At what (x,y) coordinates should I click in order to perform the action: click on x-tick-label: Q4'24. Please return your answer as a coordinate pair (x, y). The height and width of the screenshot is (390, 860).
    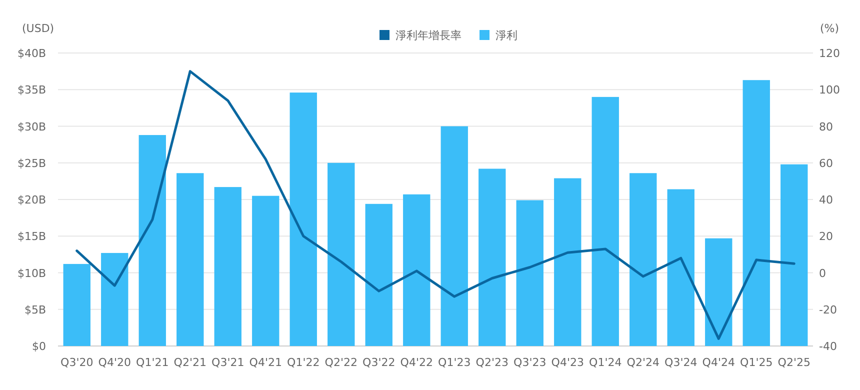
    Looking at the image, I should click on (718, 362).